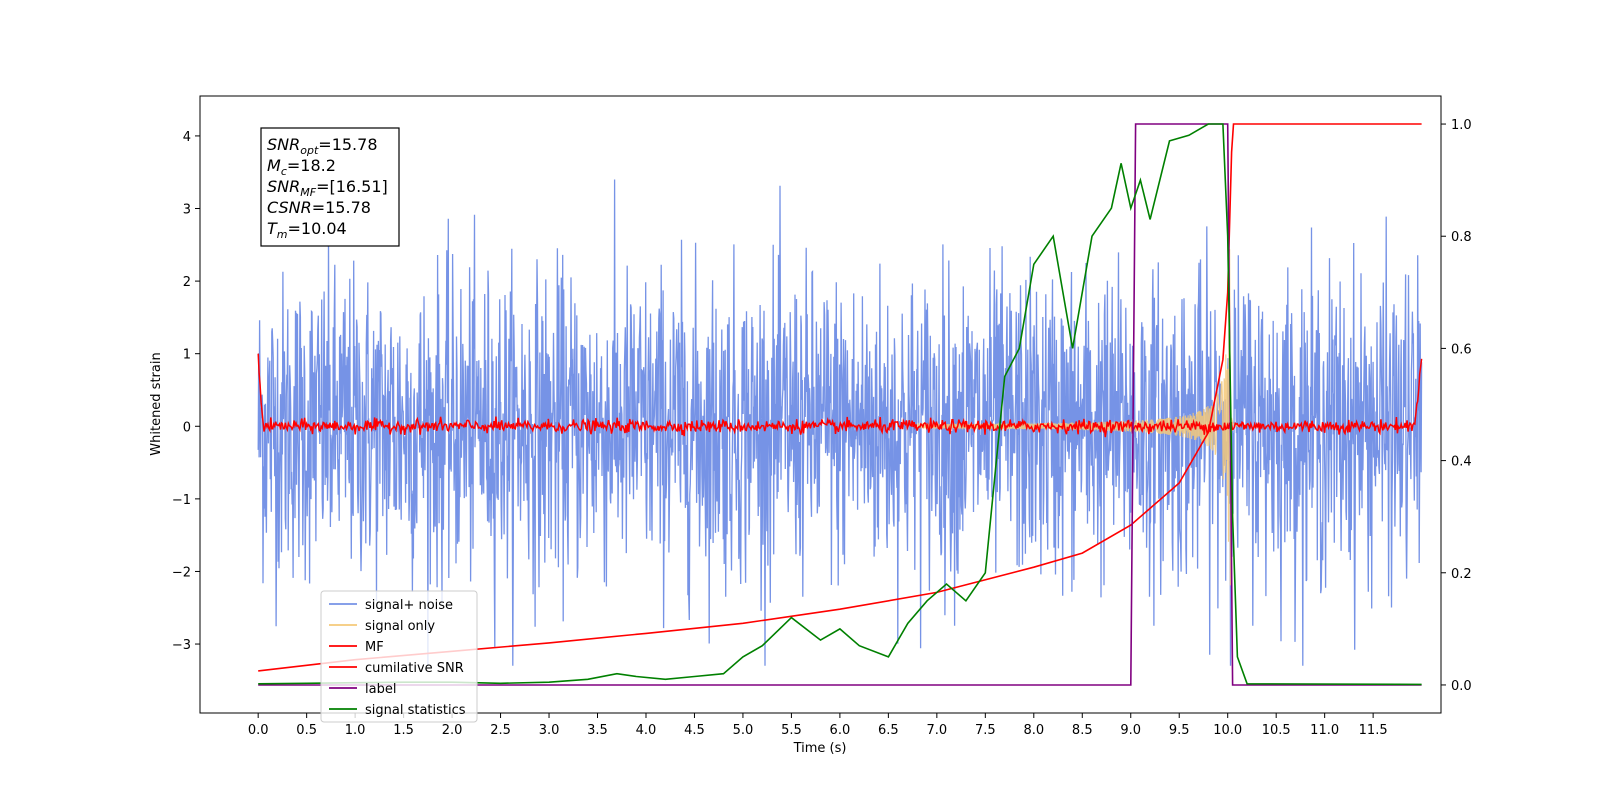 Image resolution: width=1600 pixels, height=804 pixels. Describe the element at coordinates (1227, 730) in the screenshot. I see `x-tick-label: 10.0` at that location.